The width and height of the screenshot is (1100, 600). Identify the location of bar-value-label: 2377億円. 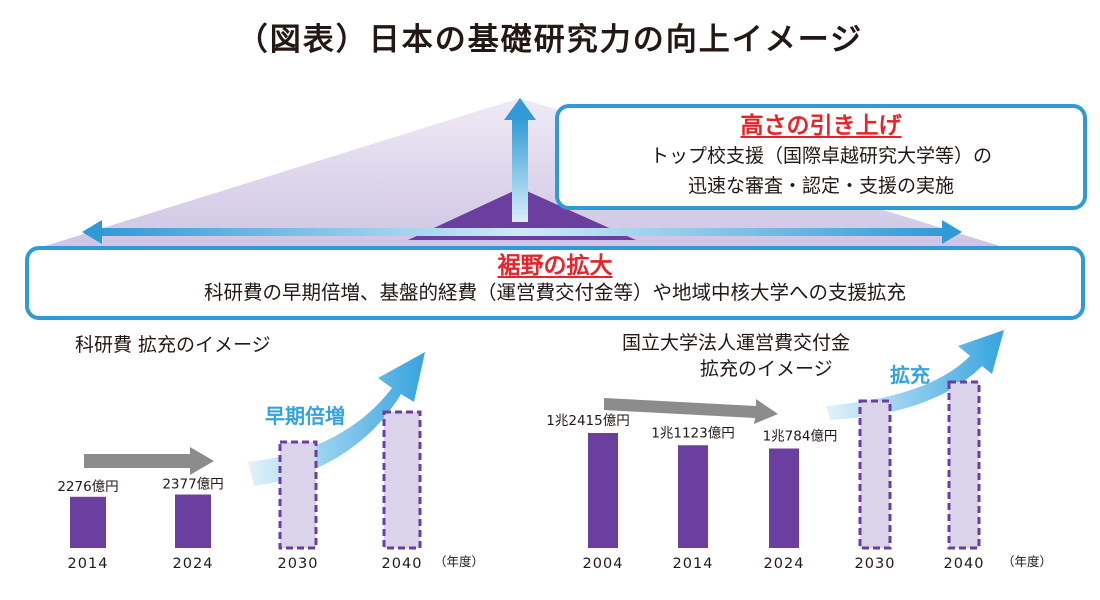
(192, 485).